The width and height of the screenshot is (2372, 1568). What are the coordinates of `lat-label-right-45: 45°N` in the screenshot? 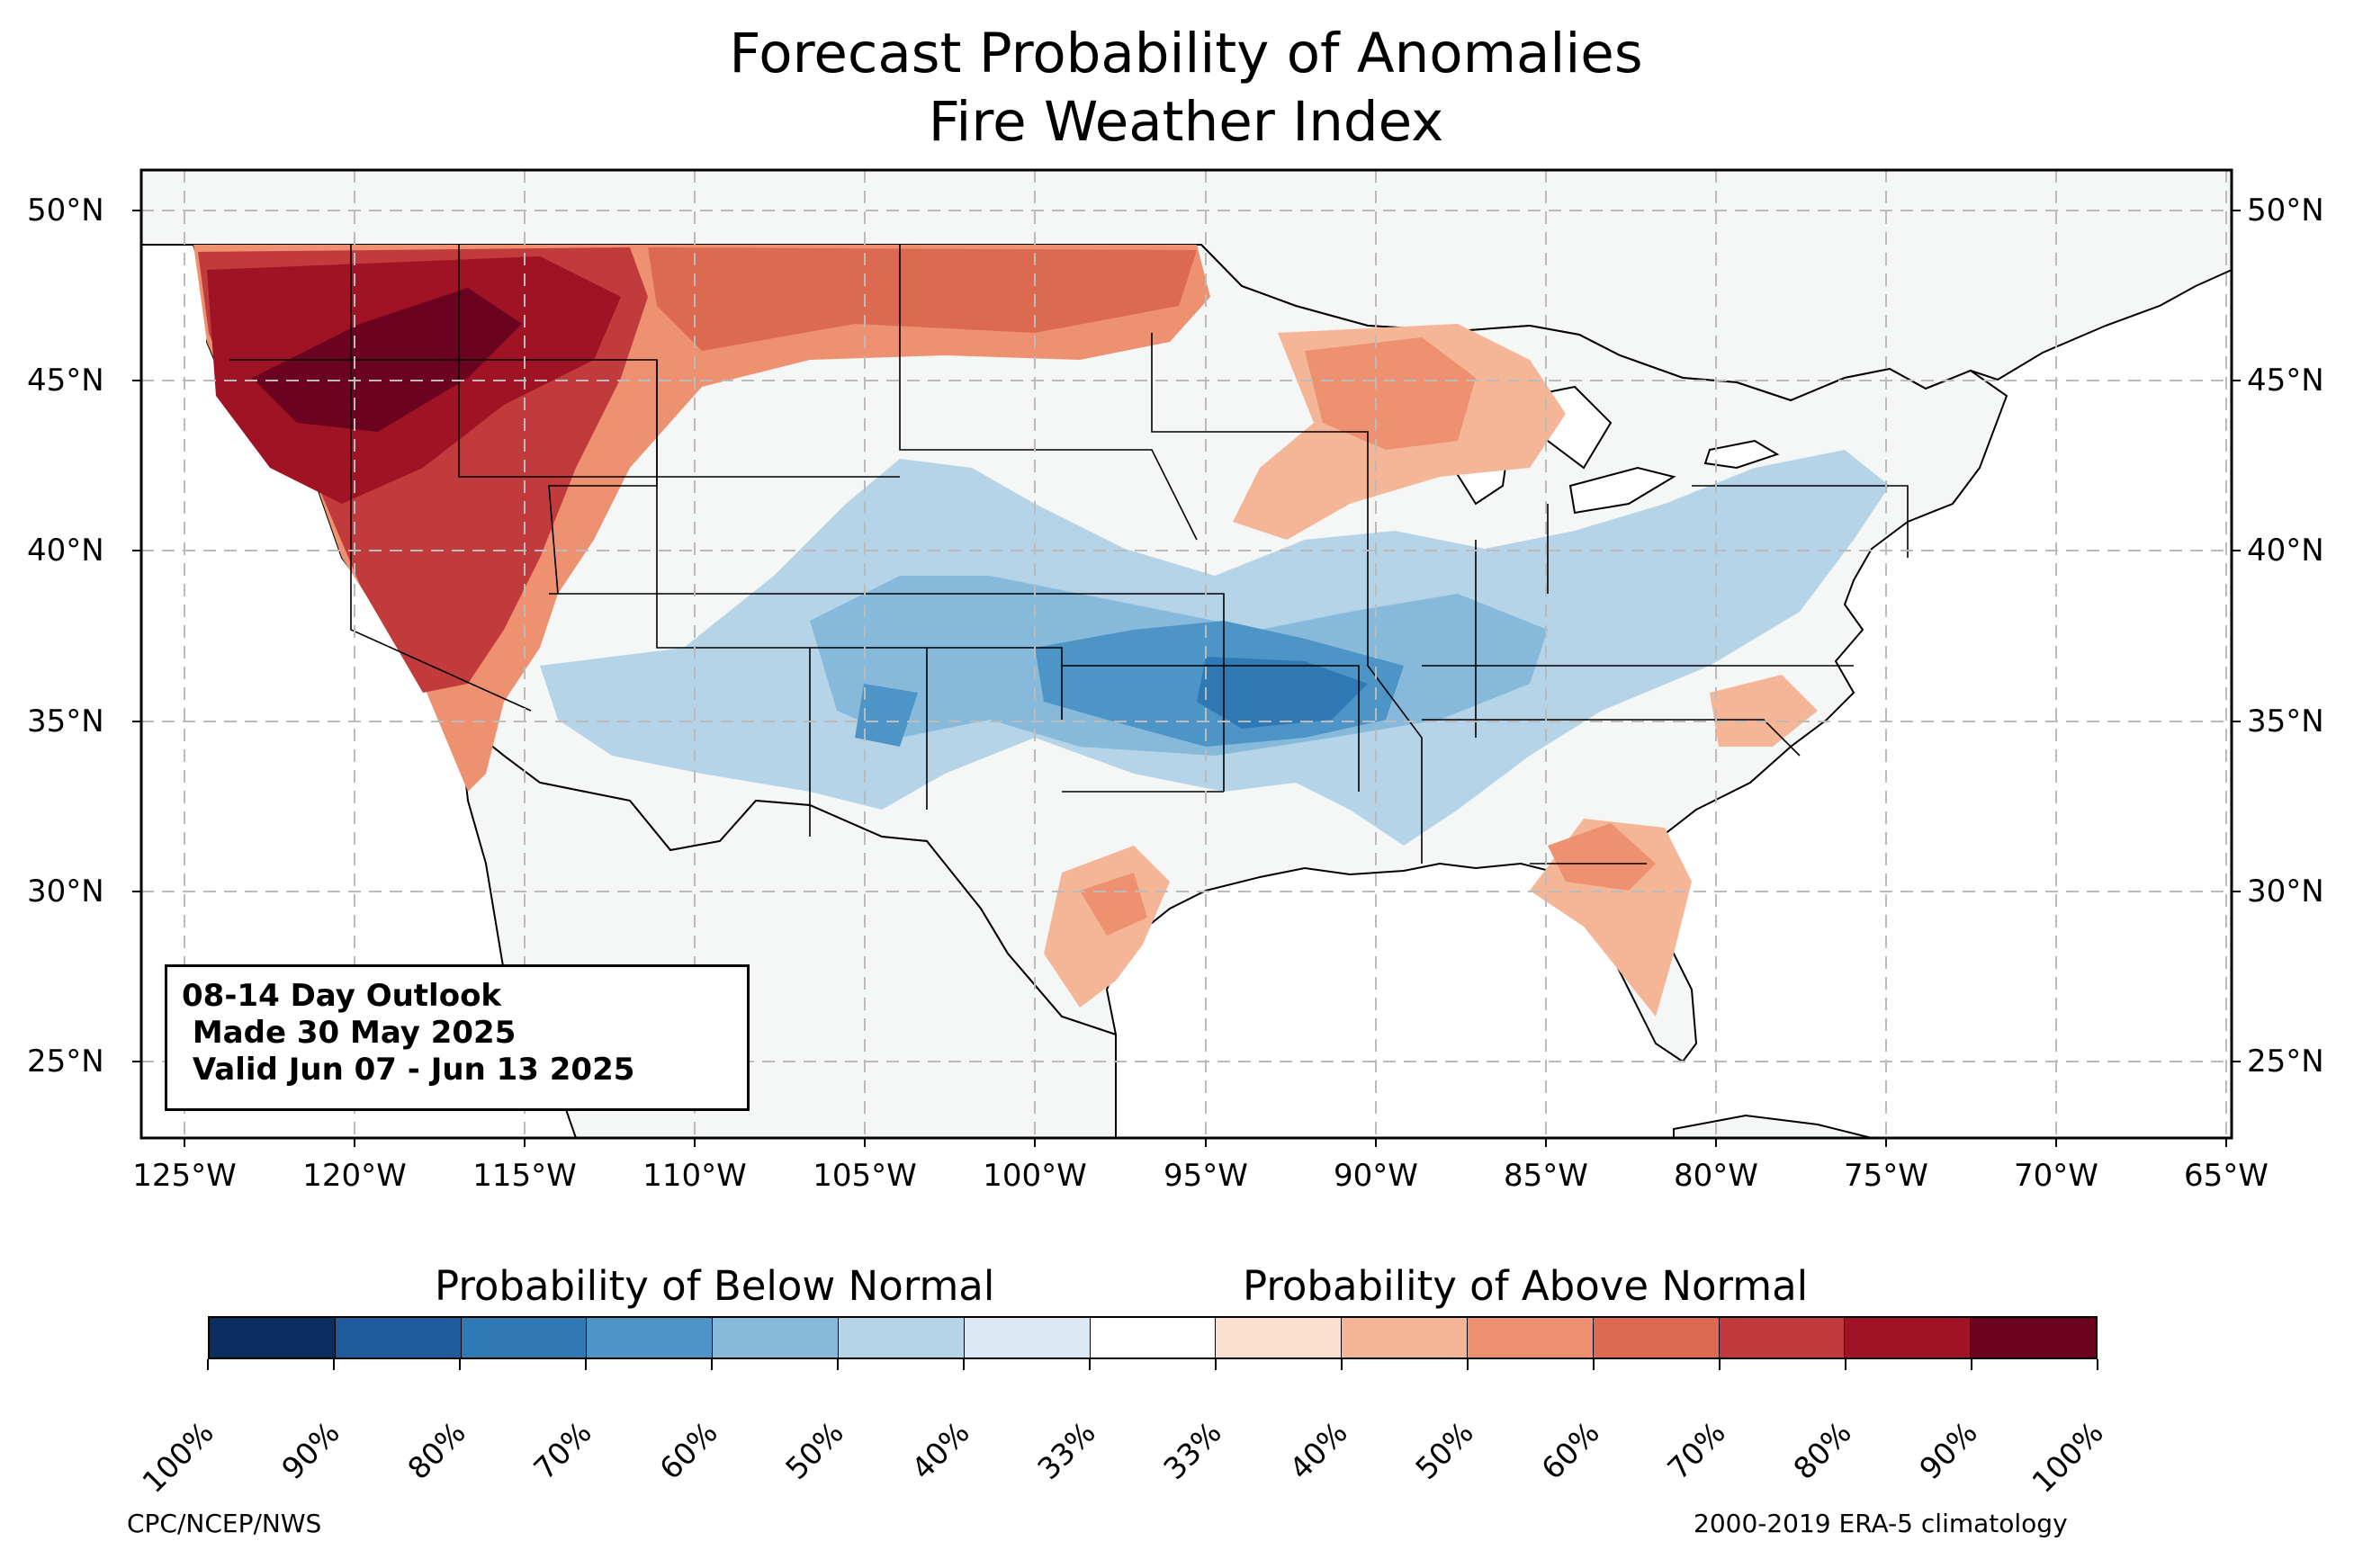 It's located at (2285, 381).